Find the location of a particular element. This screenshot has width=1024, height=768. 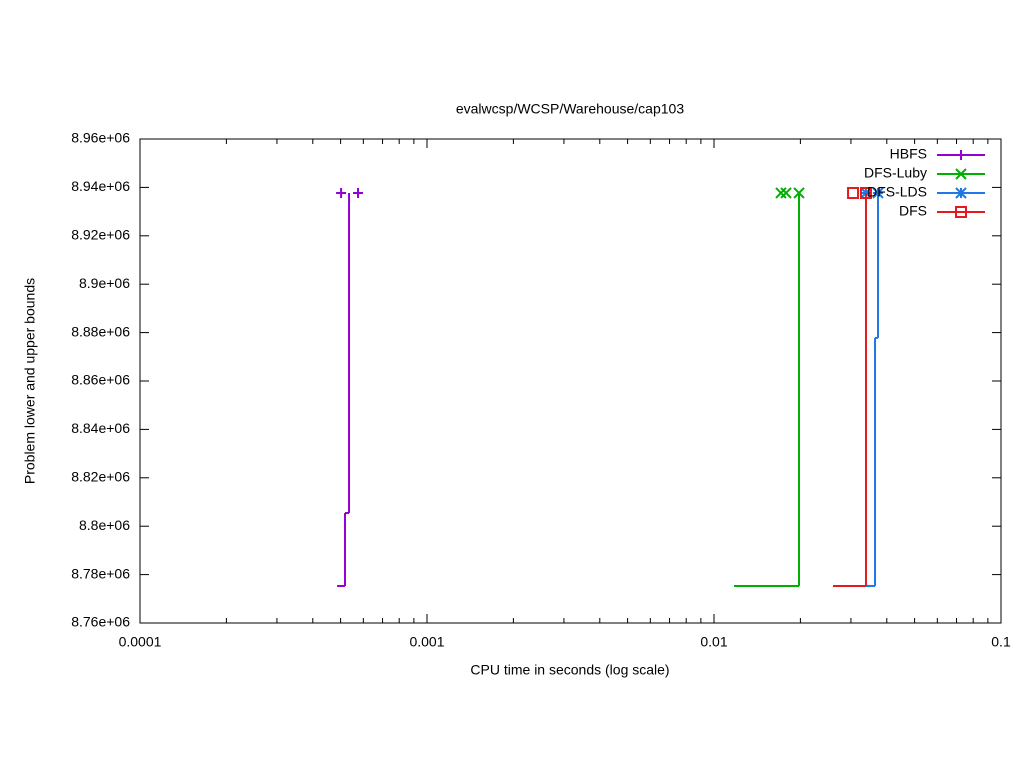

y-tick-label: 8.8e+06 is located at coordinates (104, 525).